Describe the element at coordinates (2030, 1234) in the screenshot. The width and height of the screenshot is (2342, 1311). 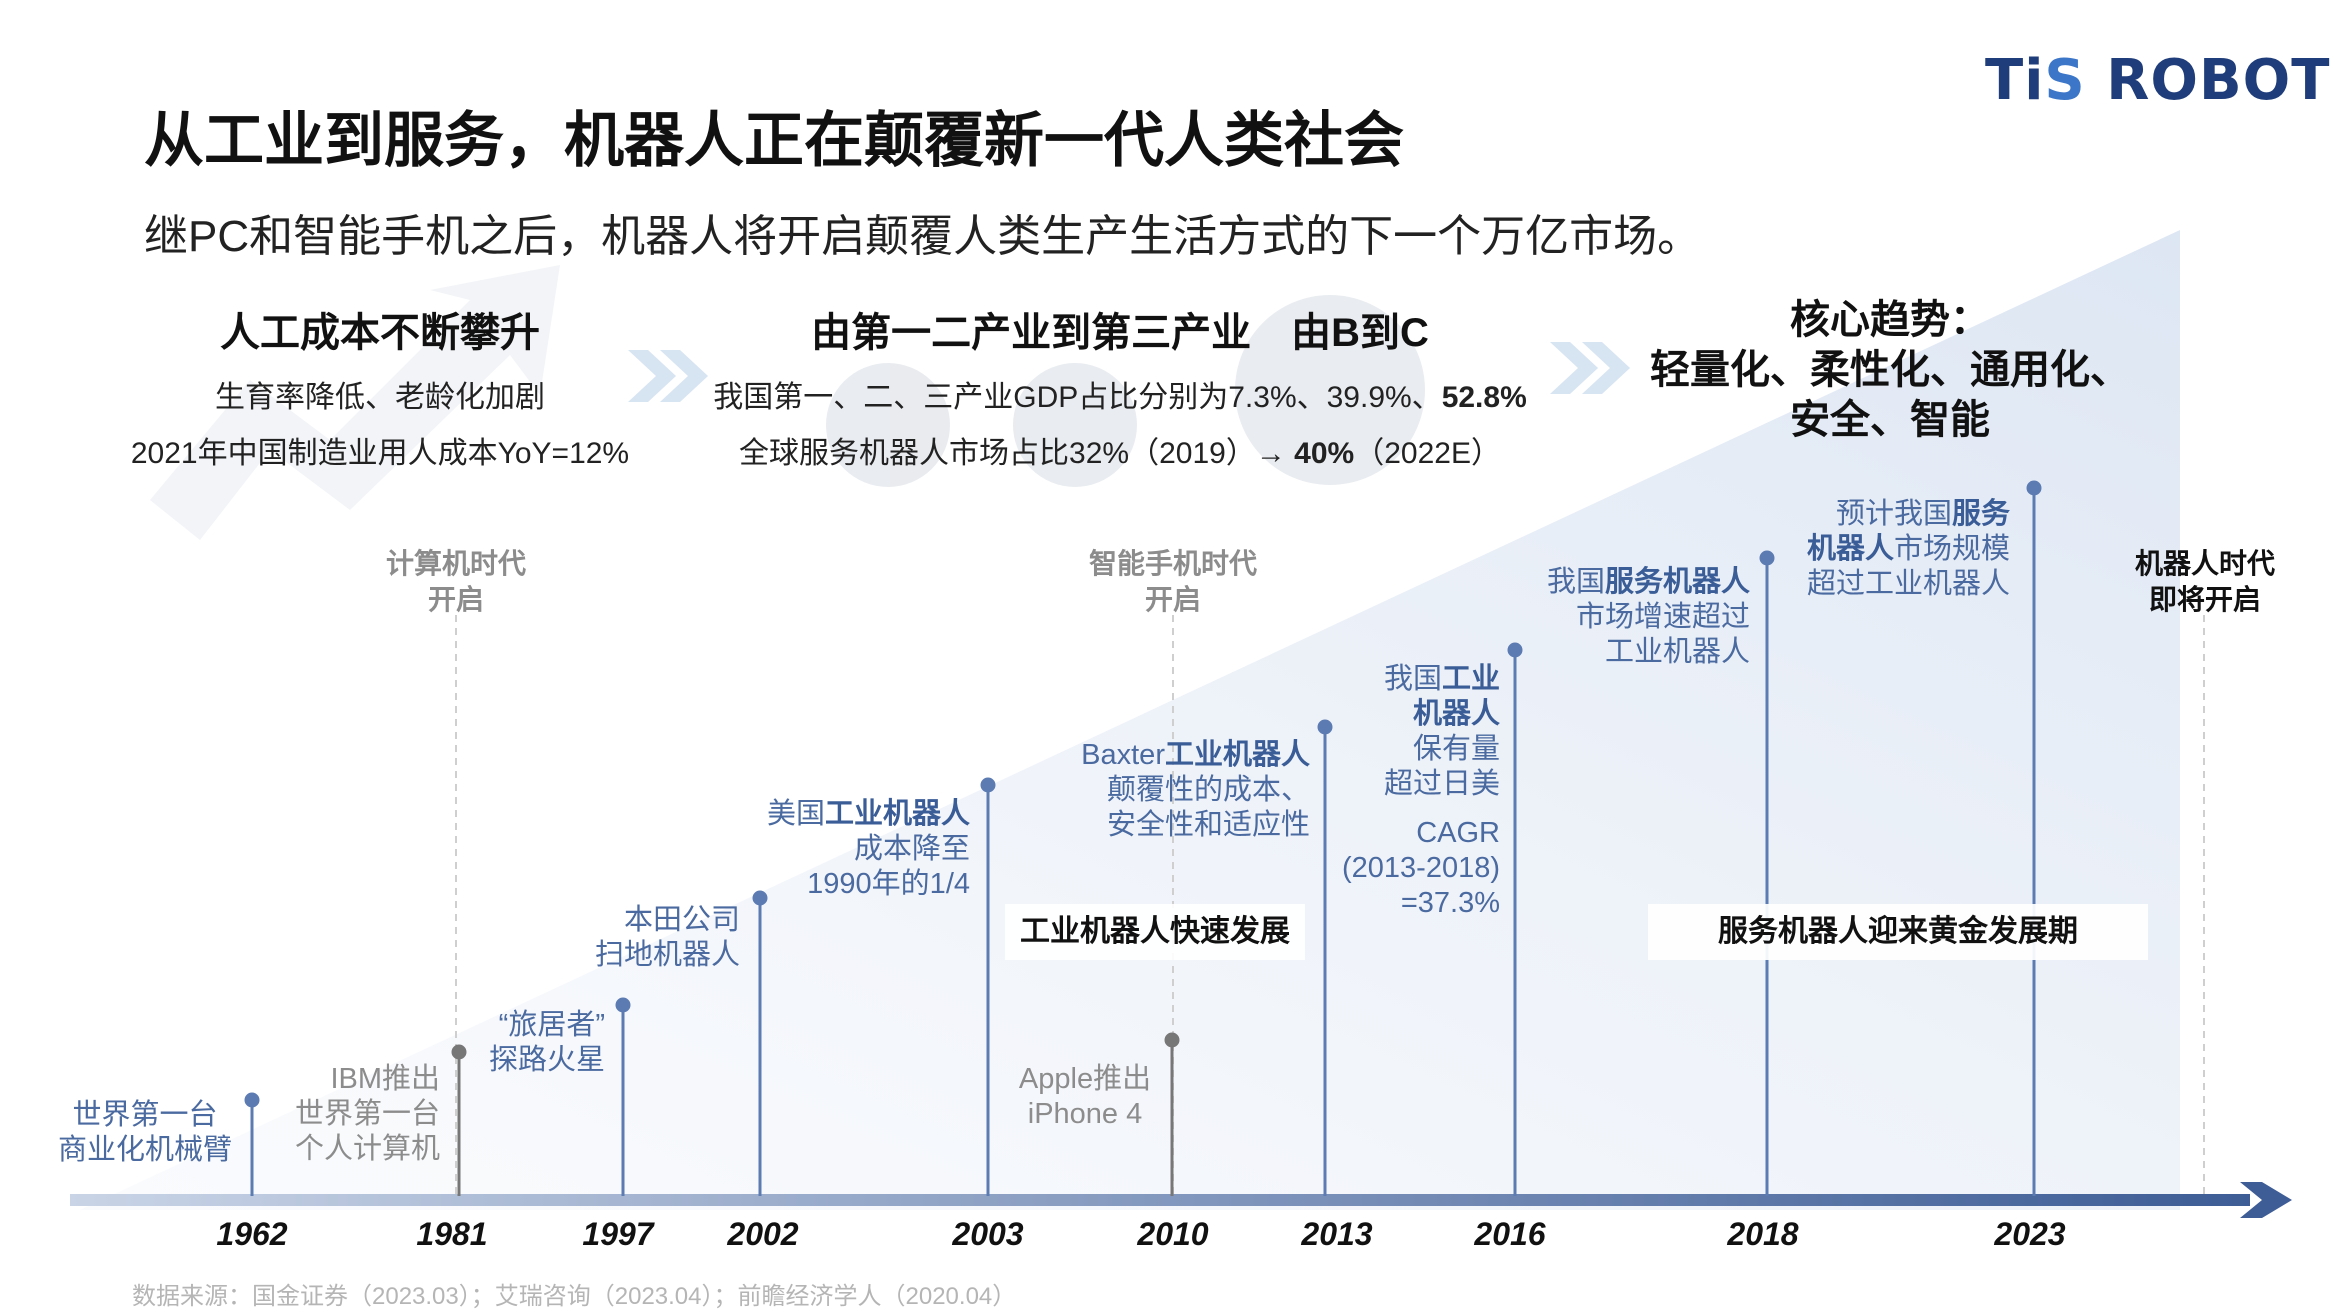
I see `year-label: 2023` at that location.